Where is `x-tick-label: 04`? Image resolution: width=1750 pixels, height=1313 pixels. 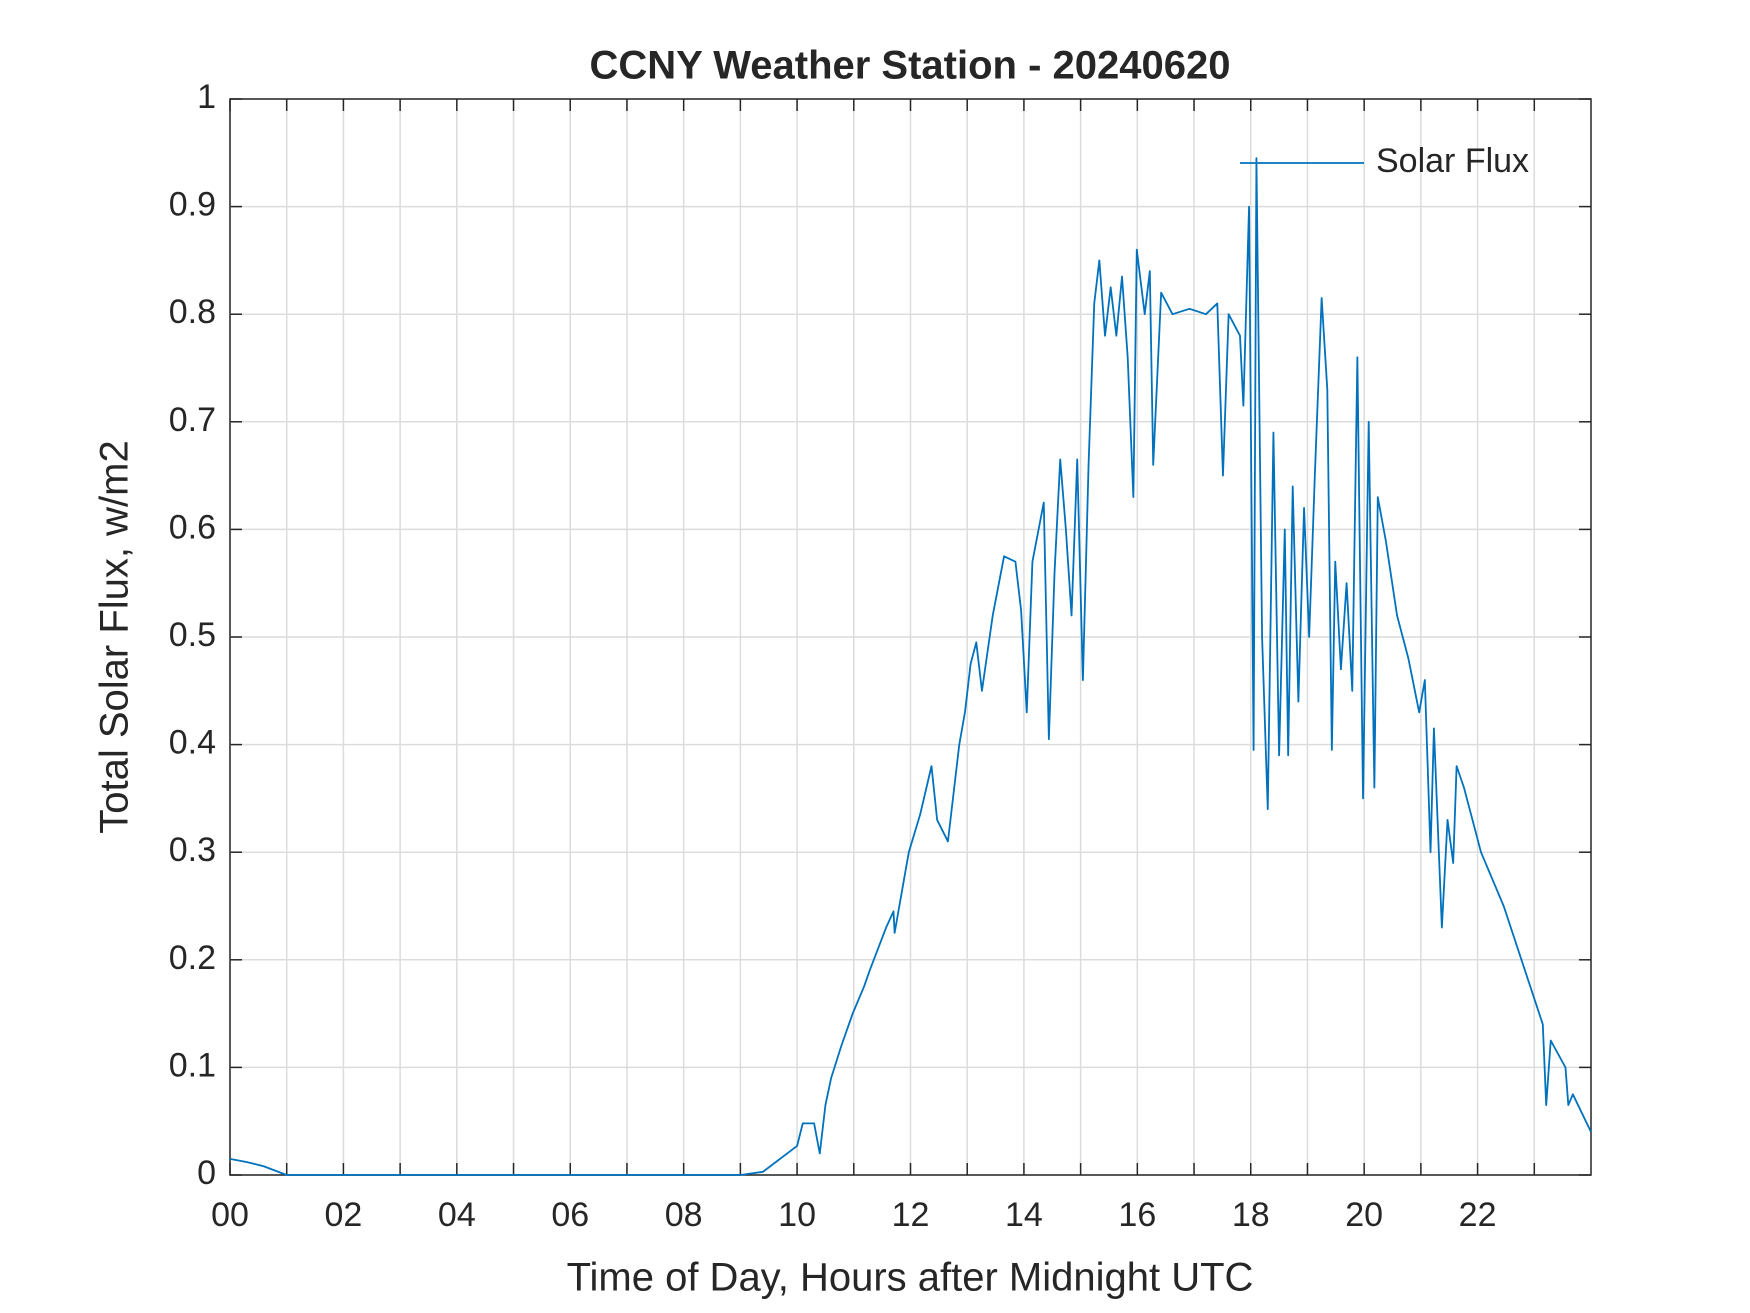
x-tick-label: 04 is located at coordinates (457, 1215).